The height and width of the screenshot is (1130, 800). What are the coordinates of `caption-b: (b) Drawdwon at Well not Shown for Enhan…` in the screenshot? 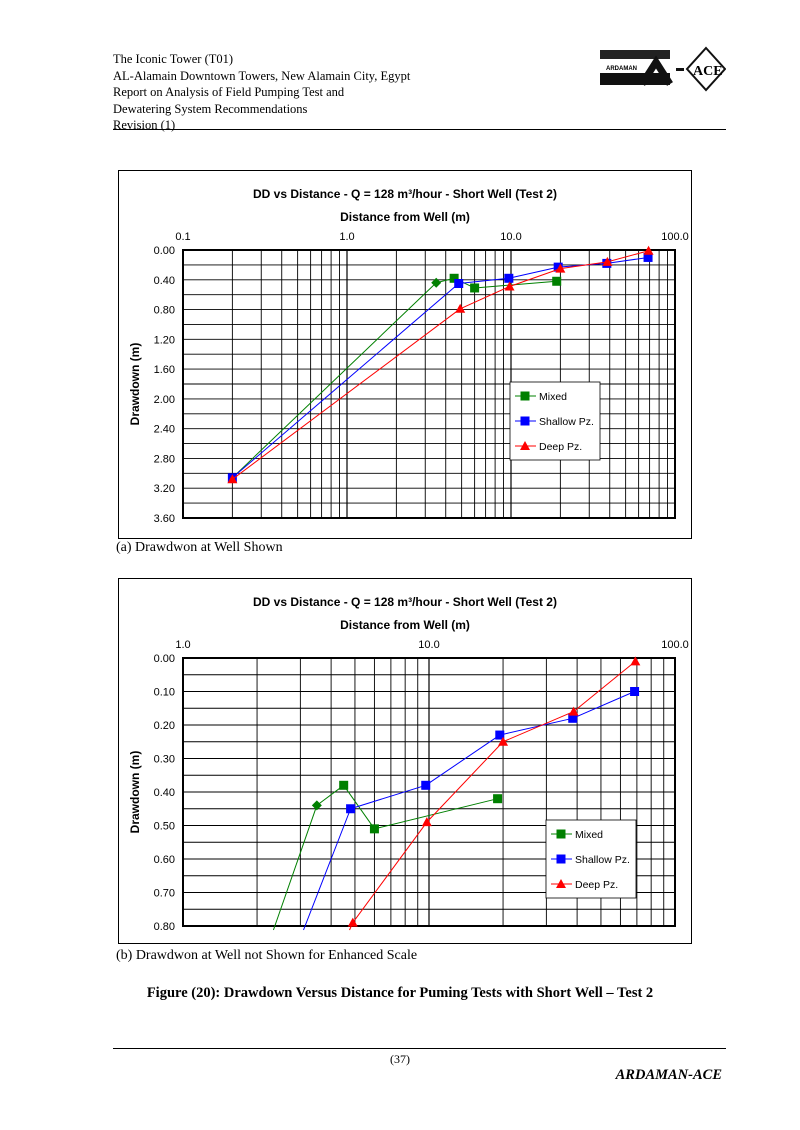 It's located at (267, 955).